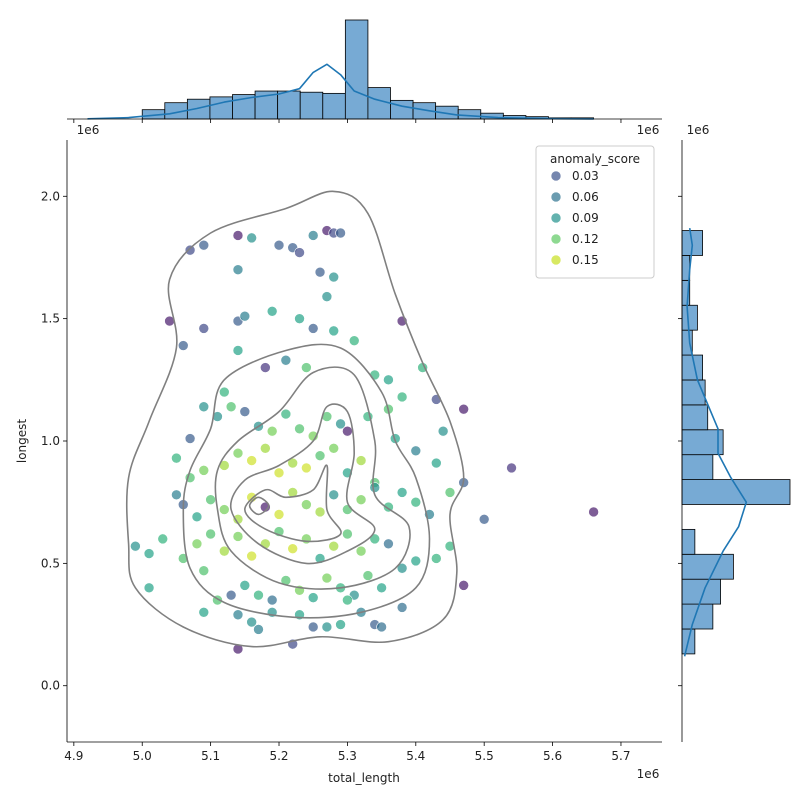 The image size is (800, 800). I want to click on right-marginal-histogram, so click(736, 441).